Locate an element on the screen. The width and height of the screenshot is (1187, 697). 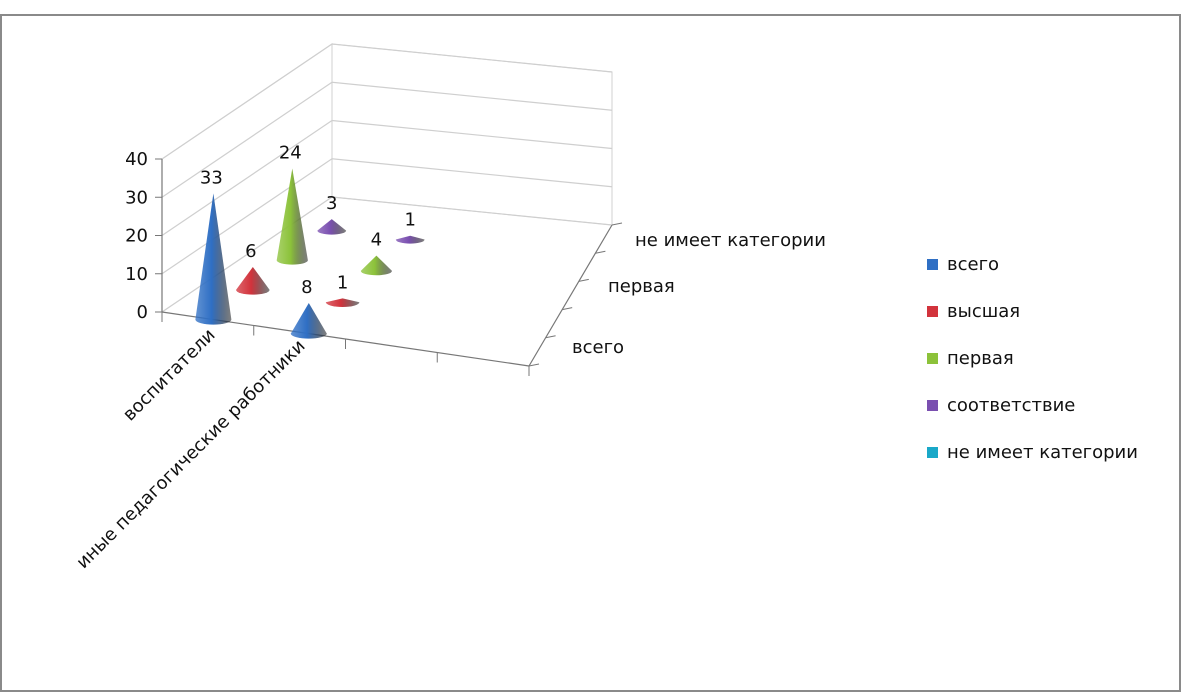
legend-label: не имеет категории is located at coordinates (1042, 452).